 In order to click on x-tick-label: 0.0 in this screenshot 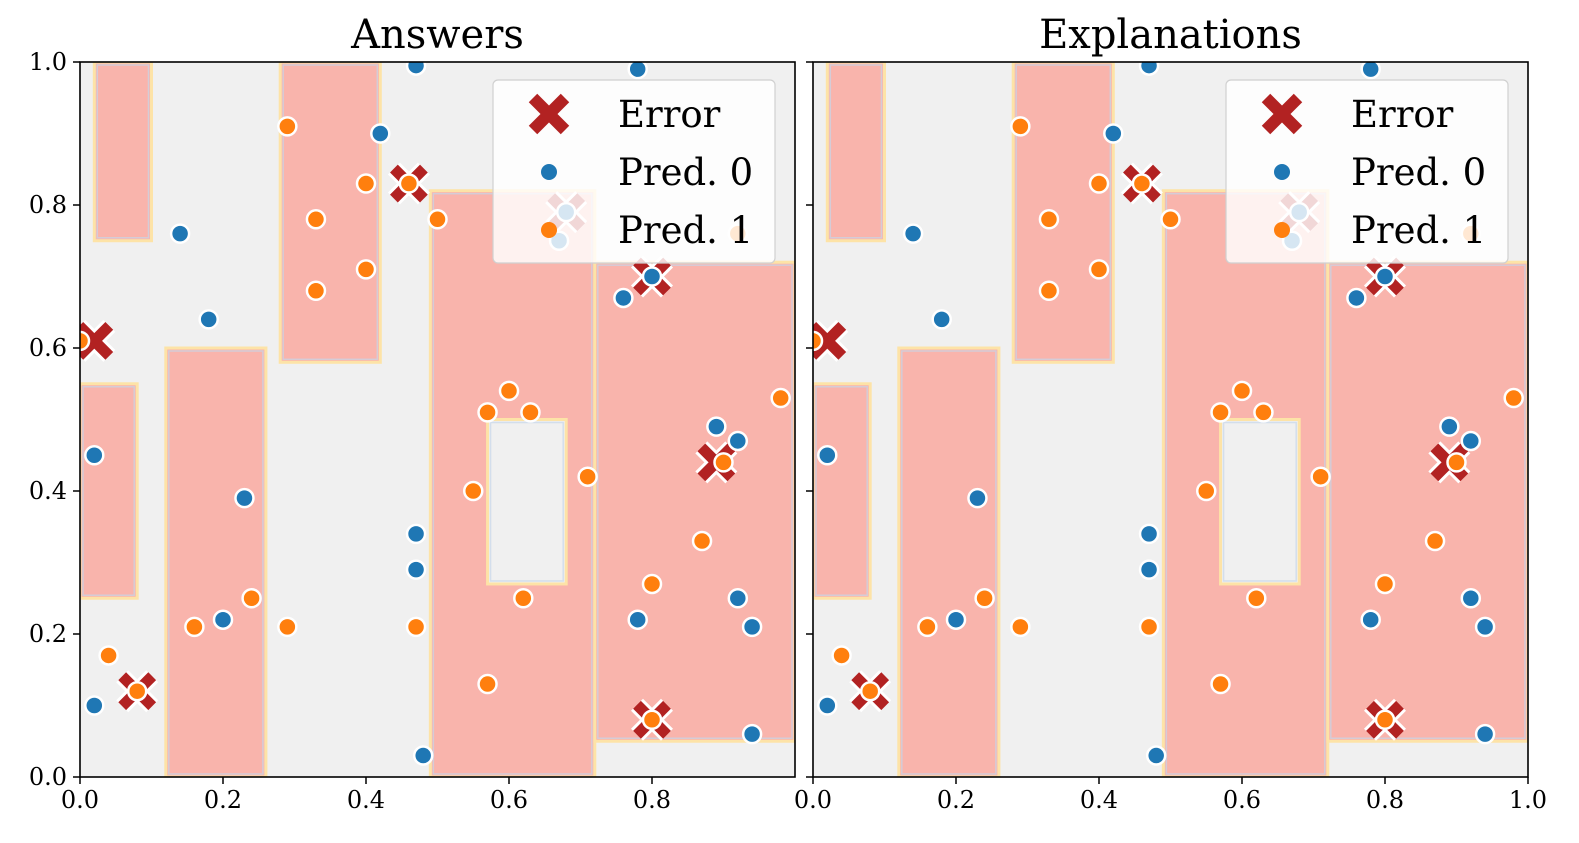, I will do `click(80, 800)`.